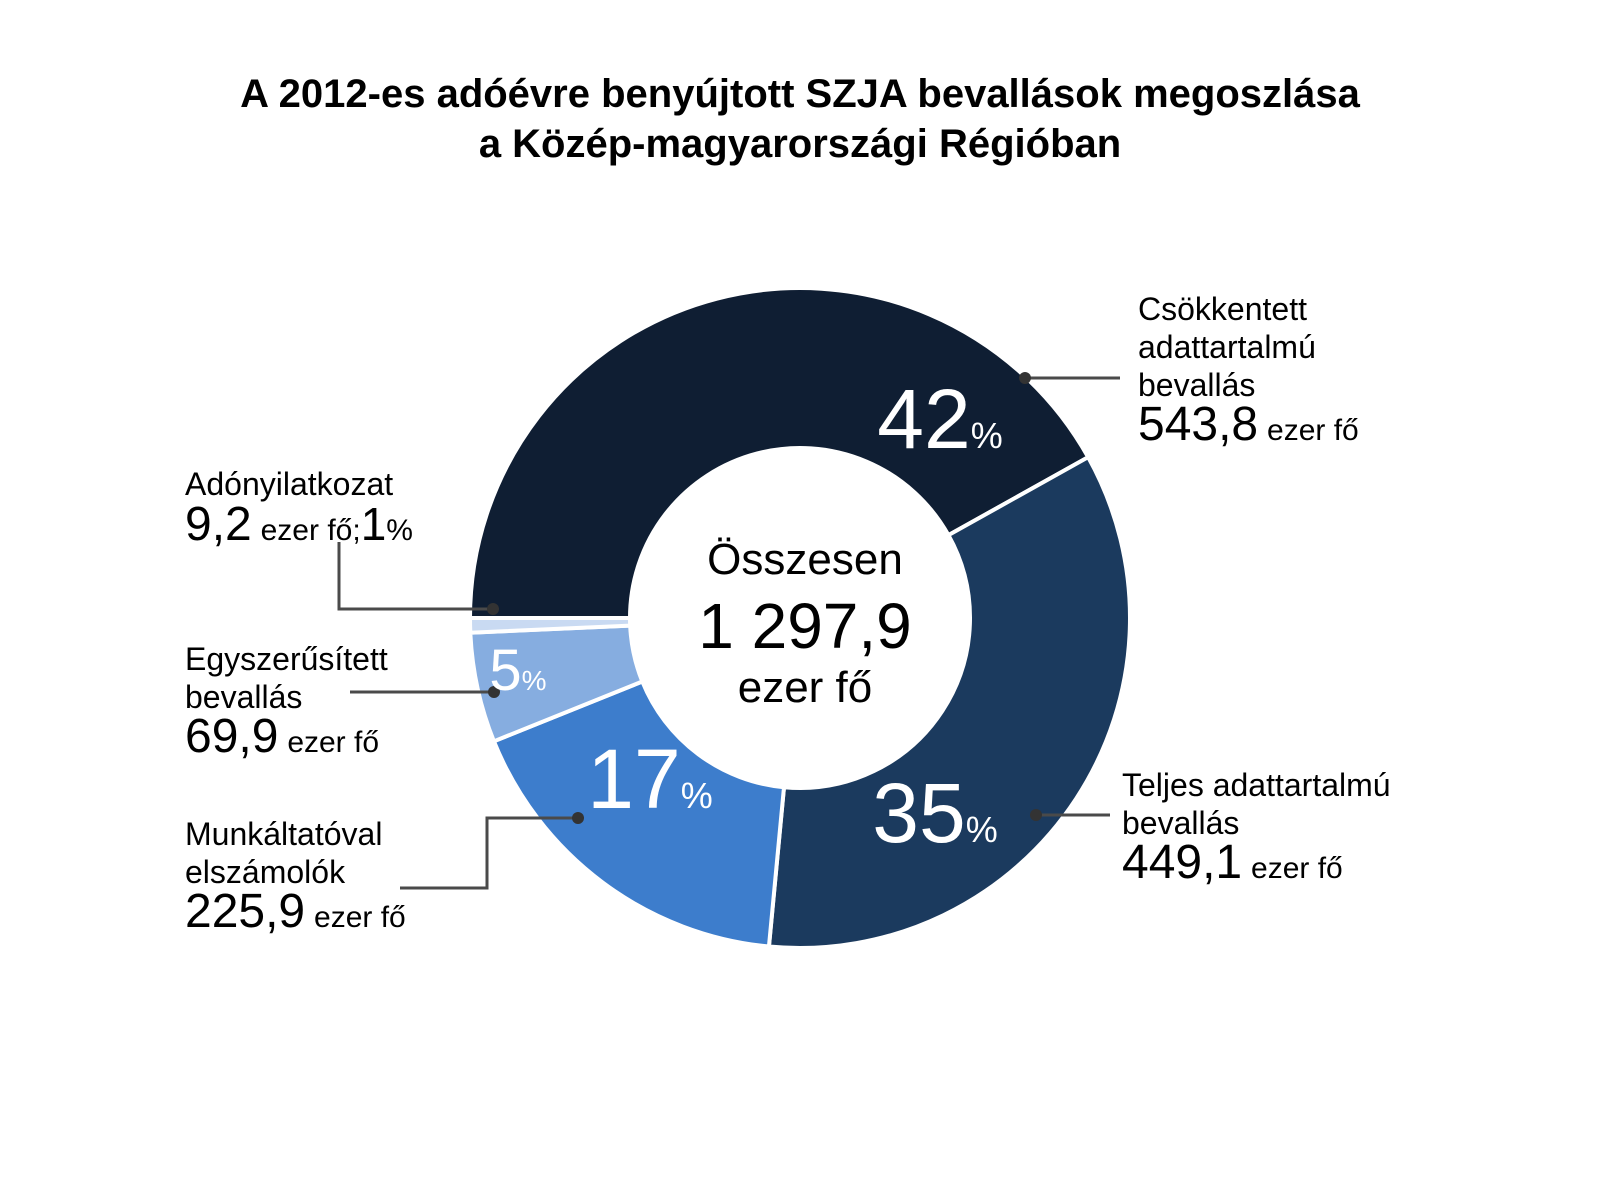  Describe the element at coordinates (373, 524) in the screenshot. I see `pct-adonyilatkozat: 1` at that location.